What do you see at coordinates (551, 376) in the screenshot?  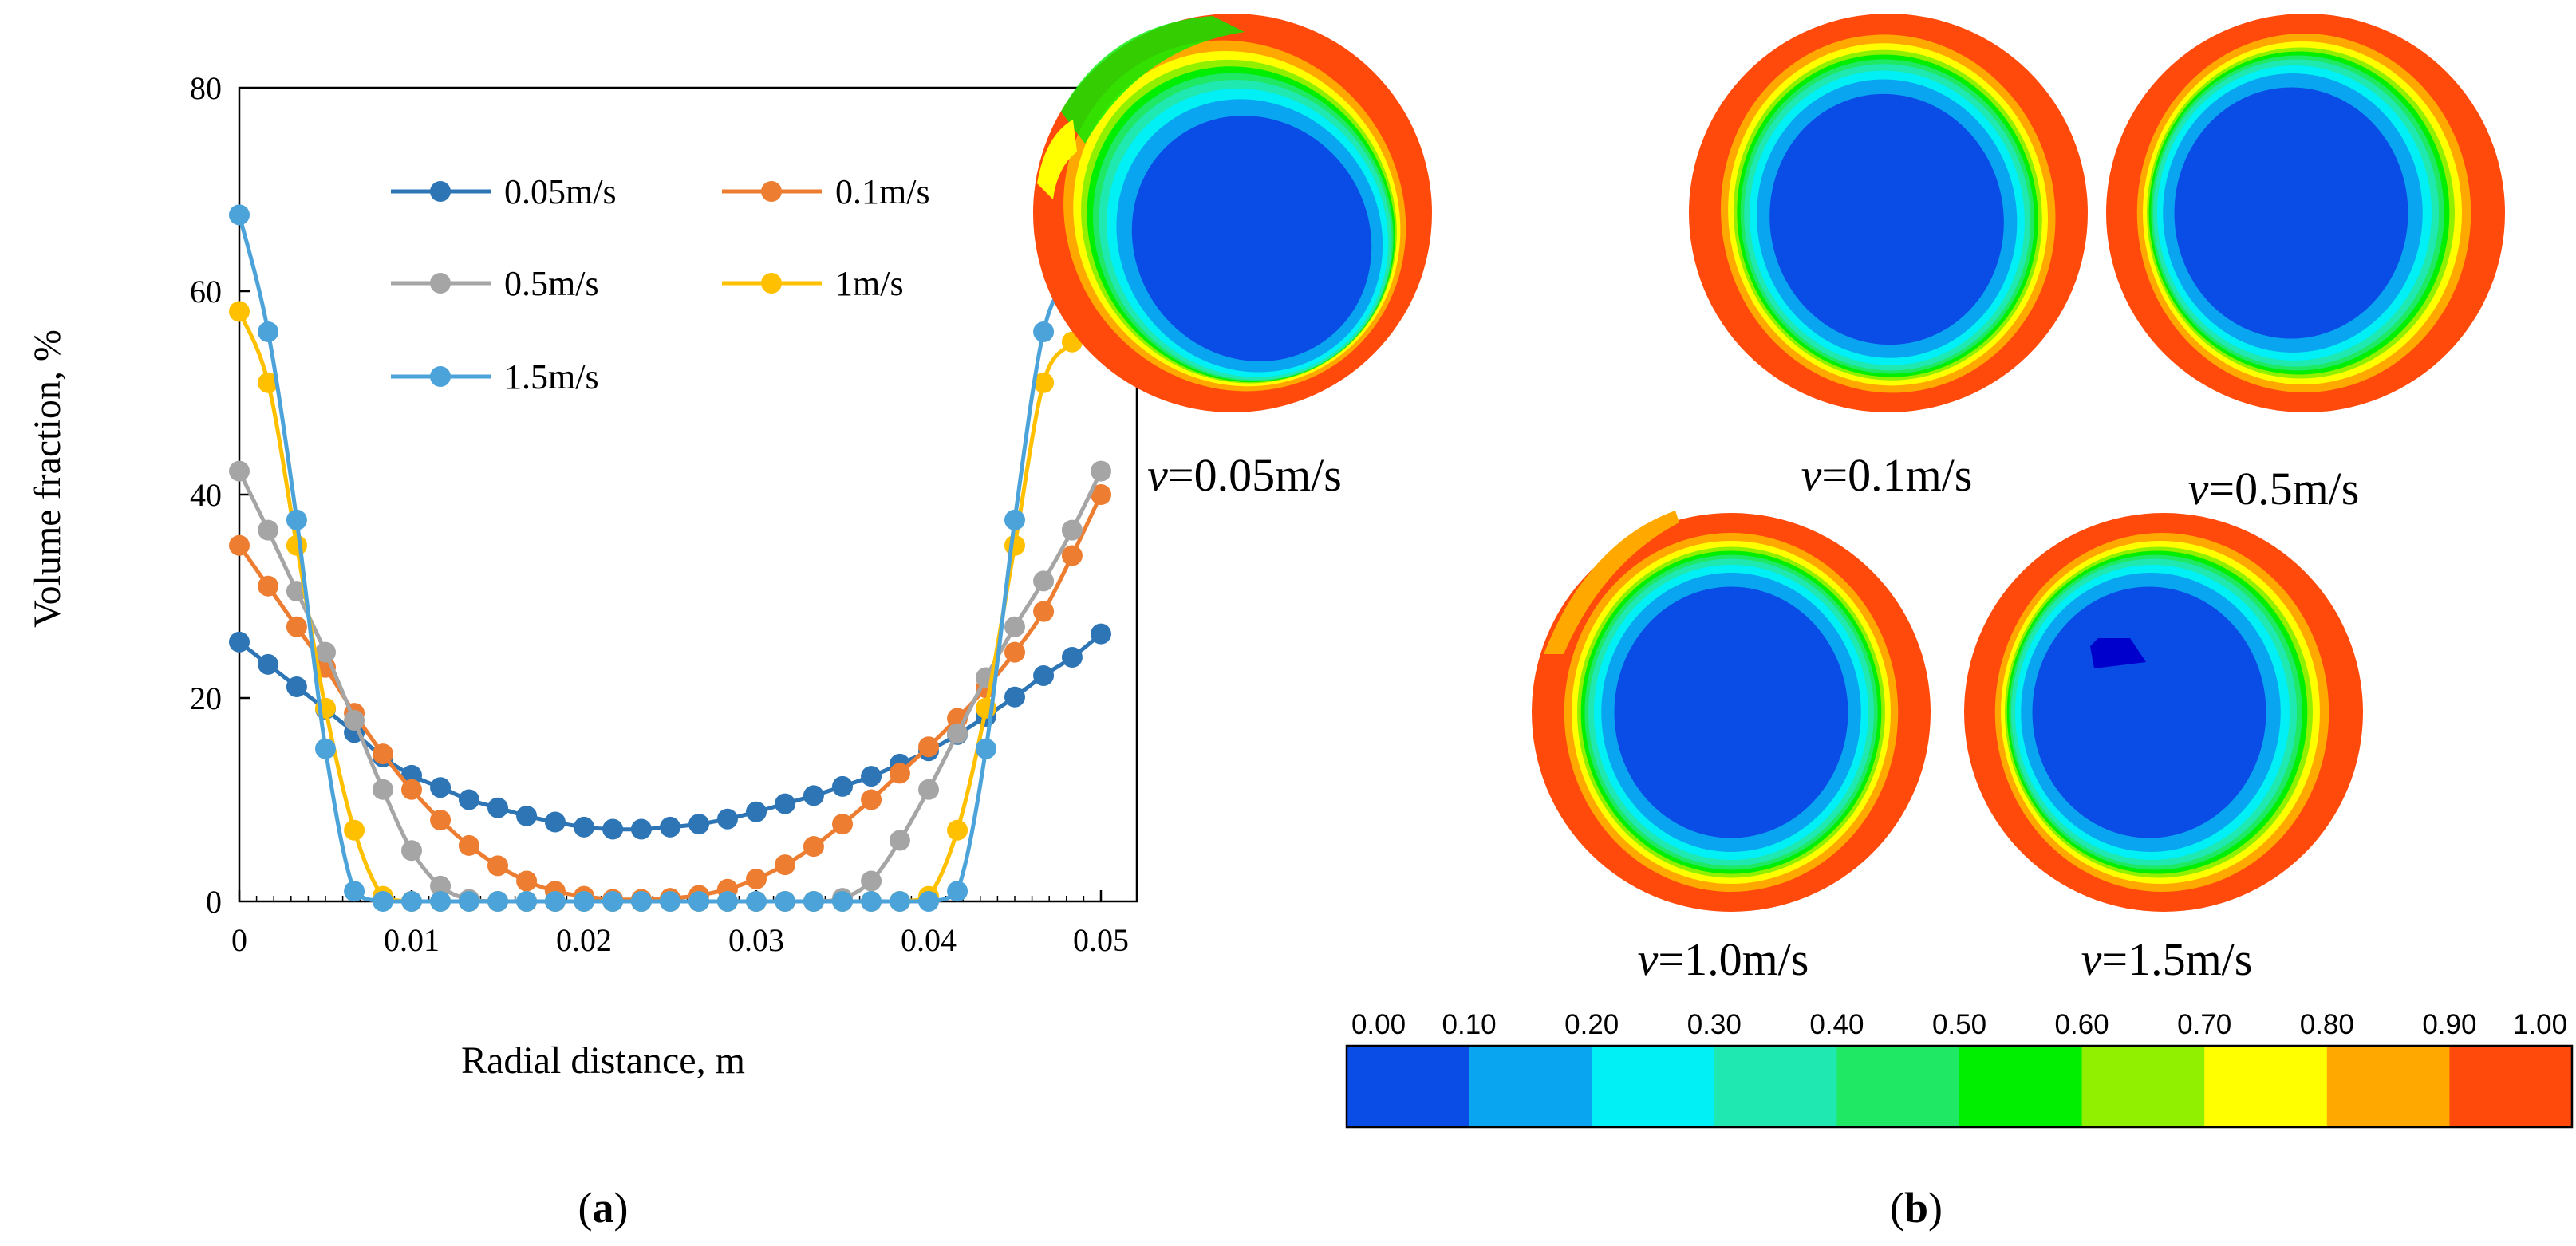 I see `legend-label: 1.5m/s` at bounding box center [551, 376].